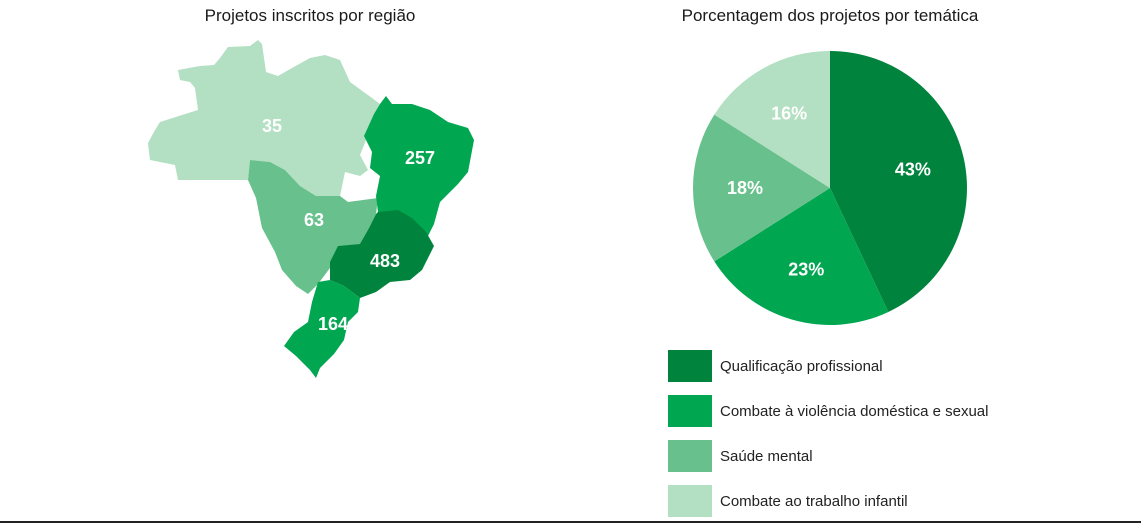 The image size is (1141, 530). I want to click on legend-item: Combate ao trabalho infantil, so click(828, 501).